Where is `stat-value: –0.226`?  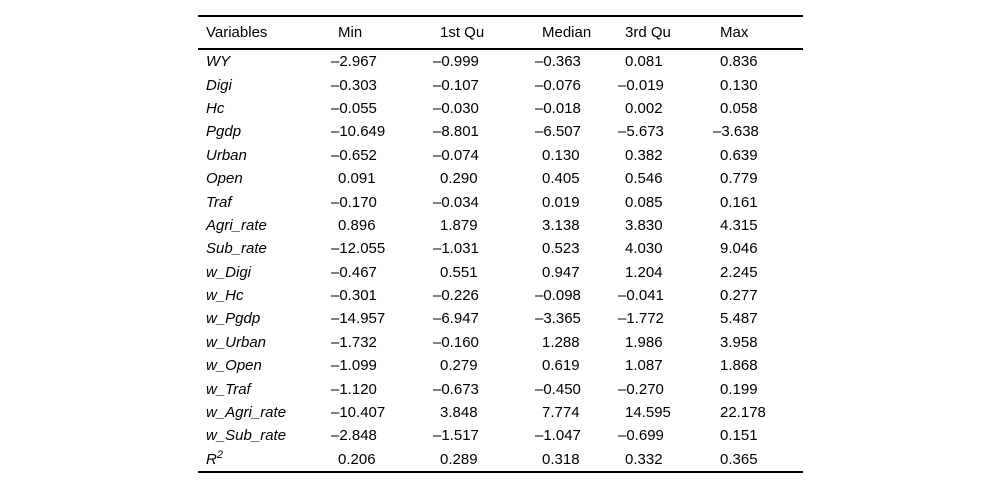
stat-value: –0.226 is located at coordinates (456, 296).